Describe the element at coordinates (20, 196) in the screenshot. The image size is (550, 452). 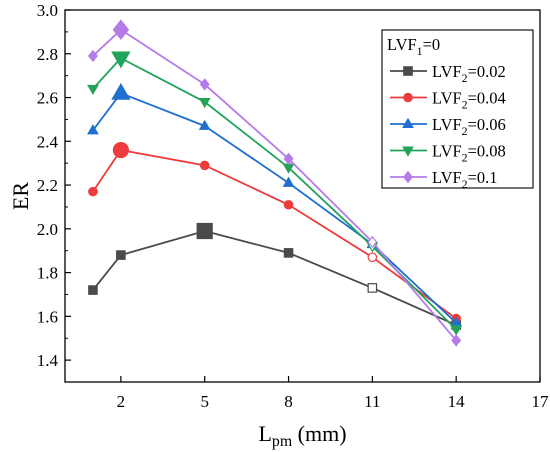
I see `y-axis-title: ER` at that location.